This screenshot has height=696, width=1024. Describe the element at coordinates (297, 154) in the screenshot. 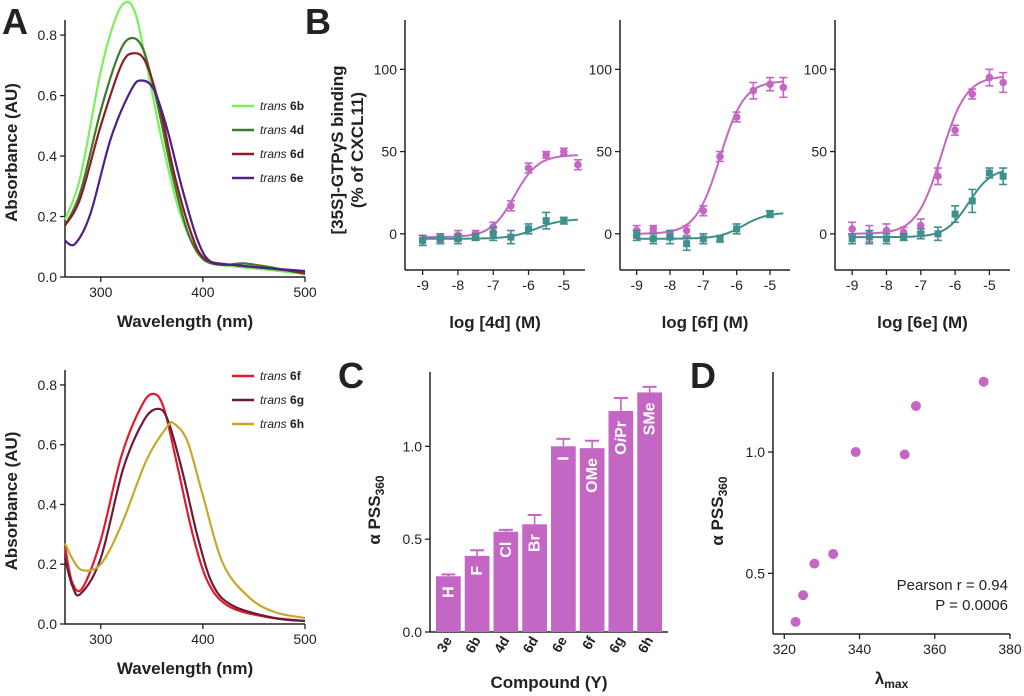

I see `legend-compound: 6d` at that location.